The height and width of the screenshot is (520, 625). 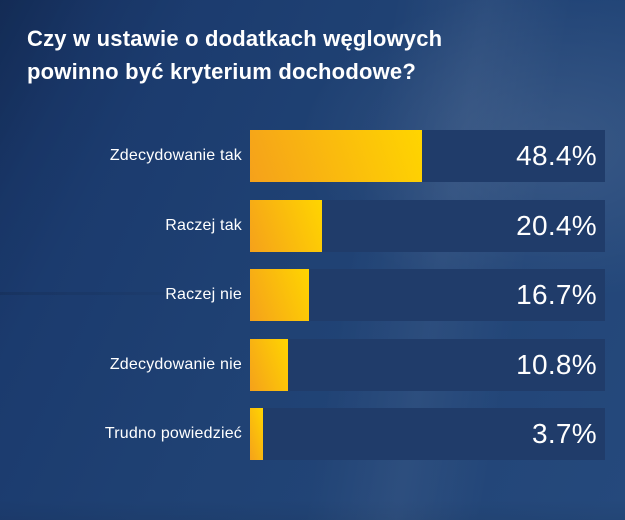 I want to click on bar-track: 20.4%, so click(x=427, y=225).